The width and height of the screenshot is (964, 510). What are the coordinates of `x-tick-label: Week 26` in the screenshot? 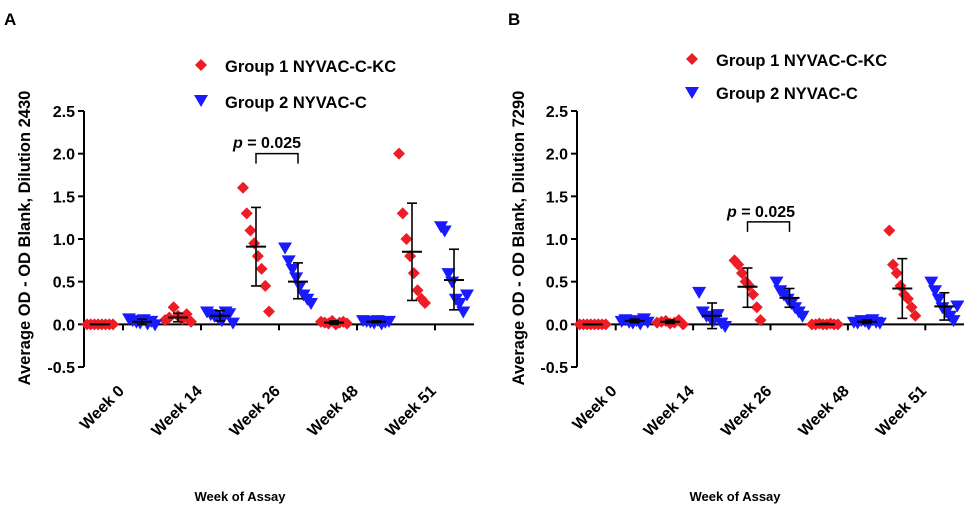 It's located at (746, 411).